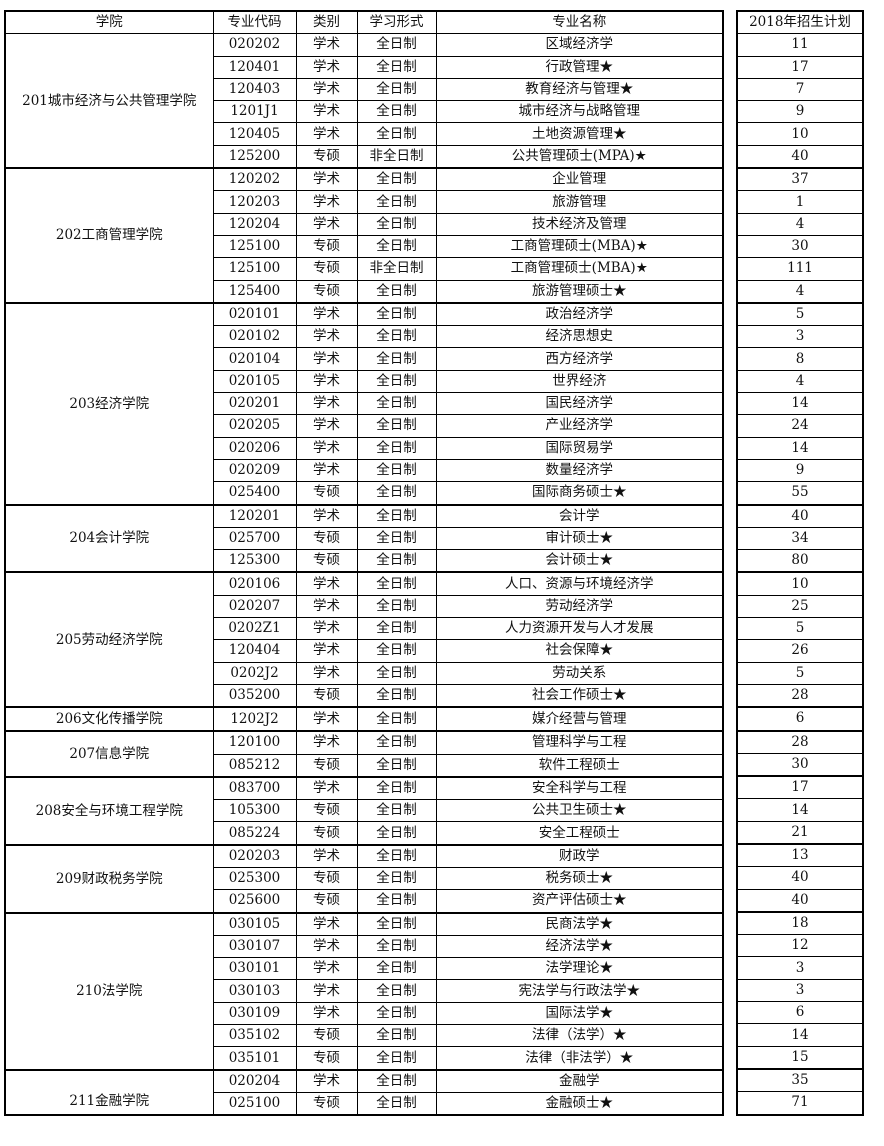  Describe the element at coordinates (800, 764) in the screenshot. I see `plan-row: 30` at that location.